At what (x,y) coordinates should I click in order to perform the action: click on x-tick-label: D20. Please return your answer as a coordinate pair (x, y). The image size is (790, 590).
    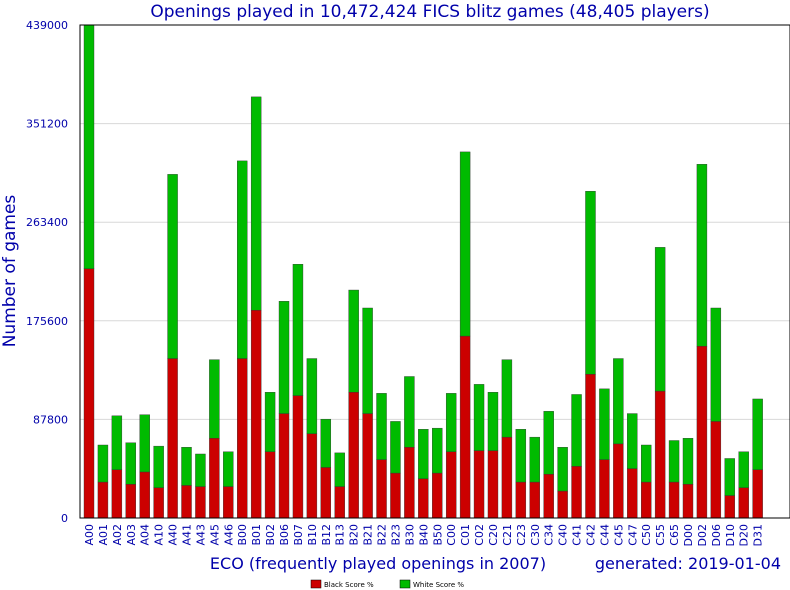
    Looking at the image, I should click on (744, 535).